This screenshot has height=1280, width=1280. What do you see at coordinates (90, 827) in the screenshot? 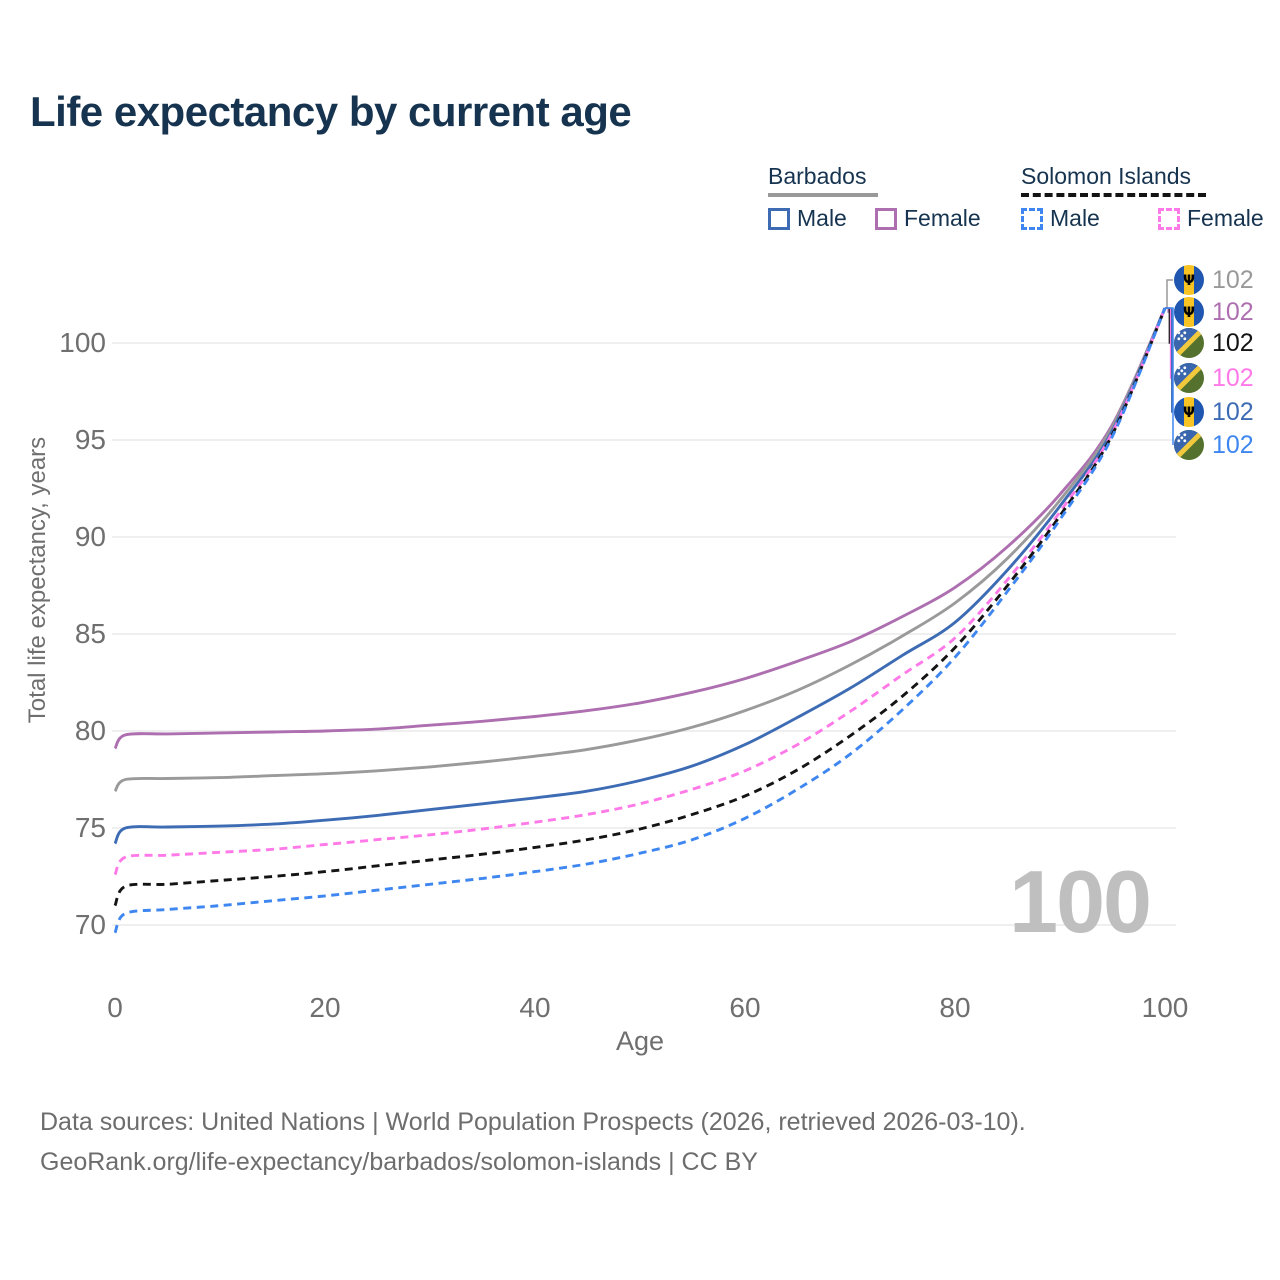
I see `y-tick-label-75: 75` at bounding box center [90, 827].